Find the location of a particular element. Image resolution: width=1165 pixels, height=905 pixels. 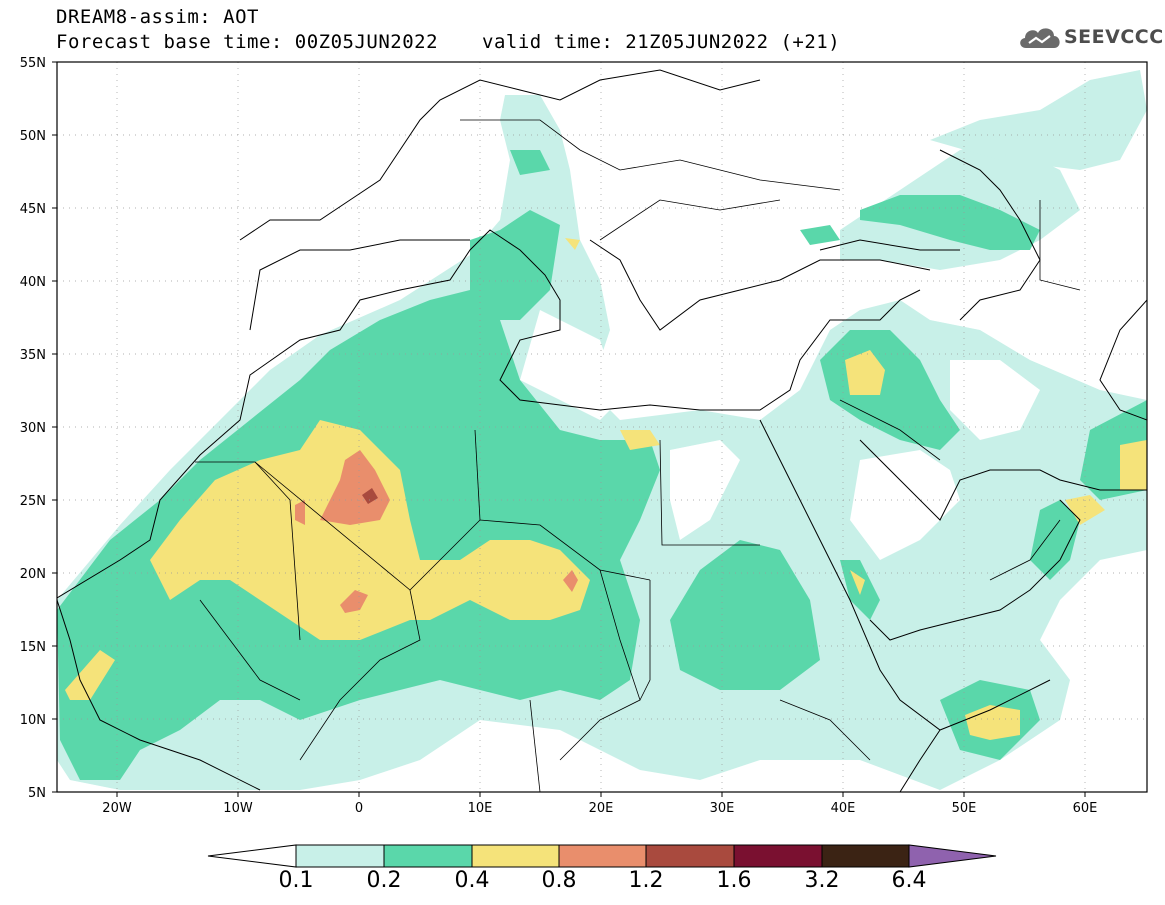

lat-label: 15N is located at coordinates (33, 647).